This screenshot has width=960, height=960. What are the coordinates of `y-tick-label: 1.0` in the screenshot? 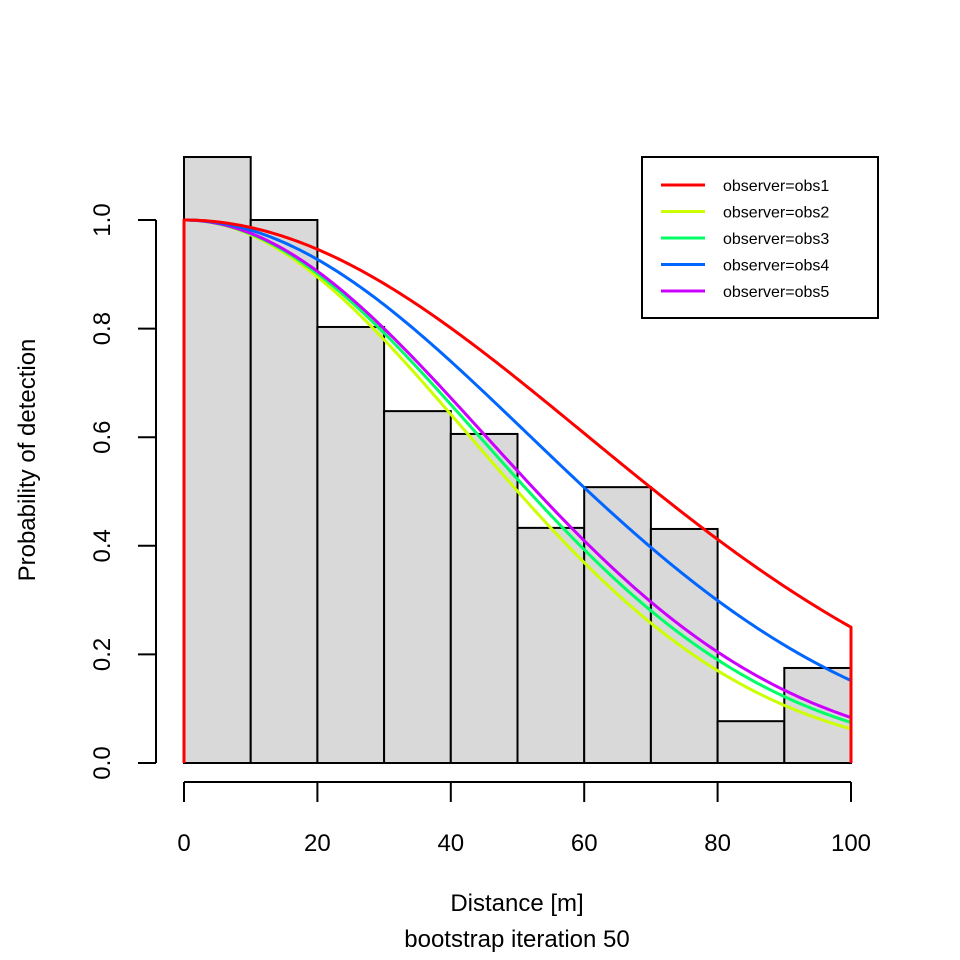 It's located at (102, 219).